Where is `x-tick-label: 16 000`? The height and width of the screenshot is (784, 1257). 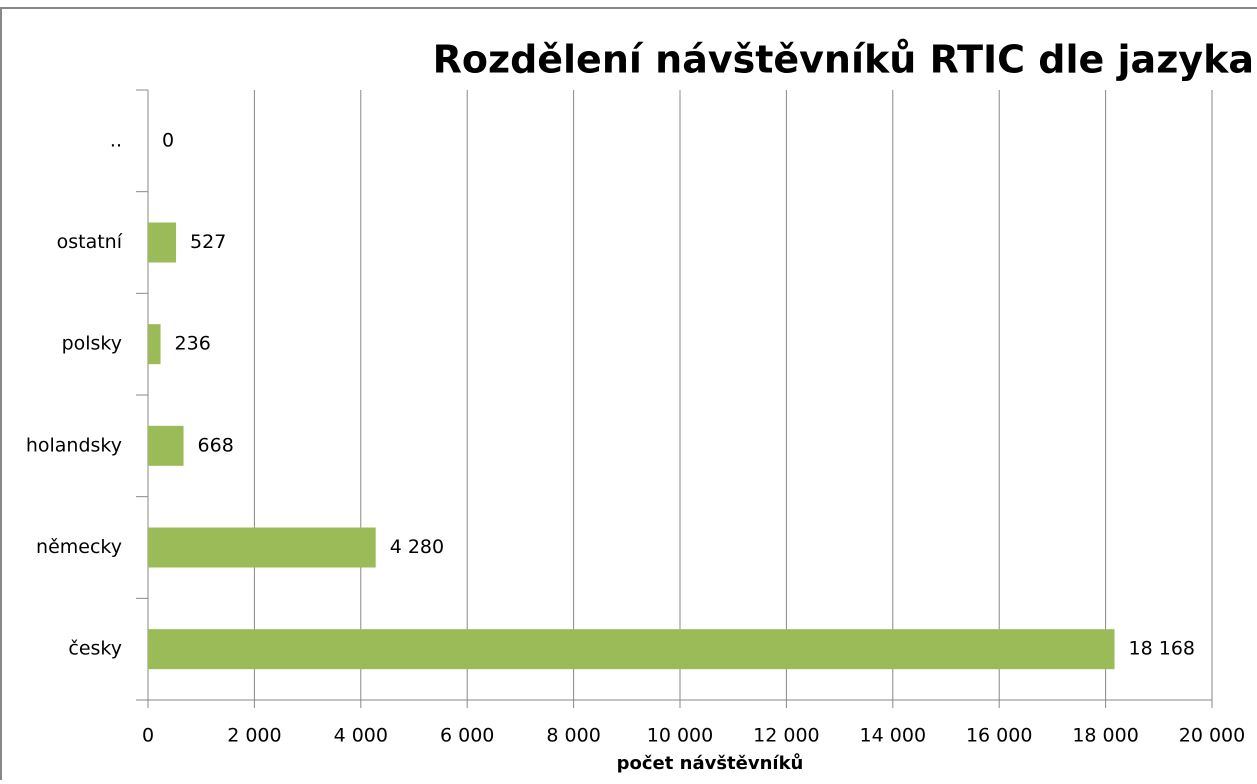
x-tick-label: 16 000 is located at coordinates (999, 736).